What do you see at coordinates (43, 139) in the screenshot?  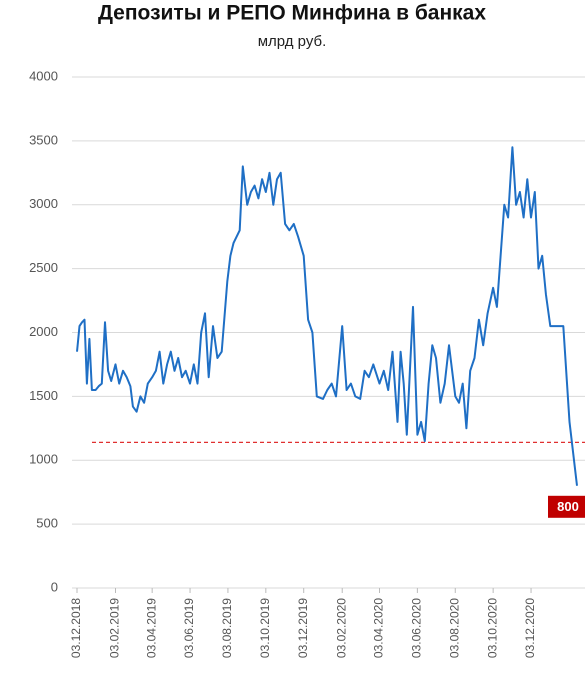 I see `y-tick-label: 3500` at bounding box center [43, 139].